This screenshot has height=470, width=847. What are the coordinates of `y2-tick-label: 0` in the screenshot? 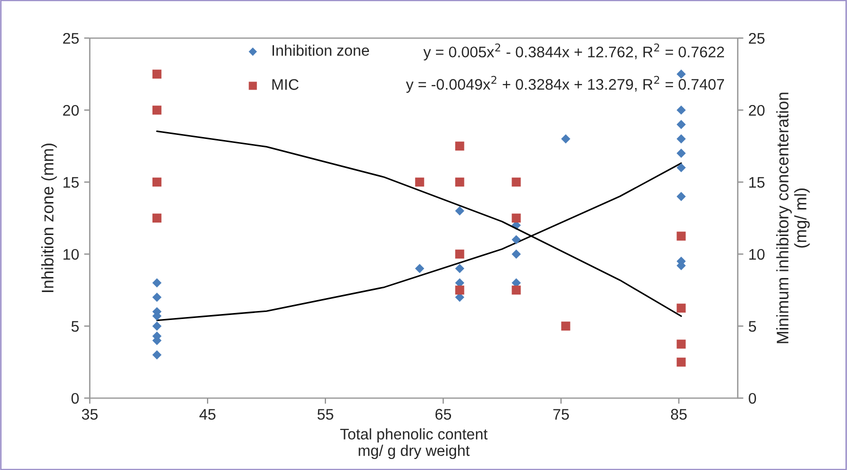 It's located at (752, 398).